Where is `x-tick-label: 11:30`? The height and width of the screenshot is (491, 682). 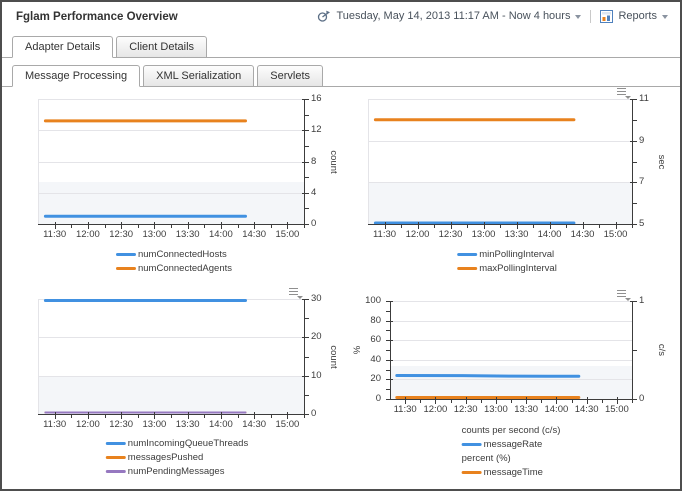
x-tick-label: 11:30 is located at coordinates (384, 234).